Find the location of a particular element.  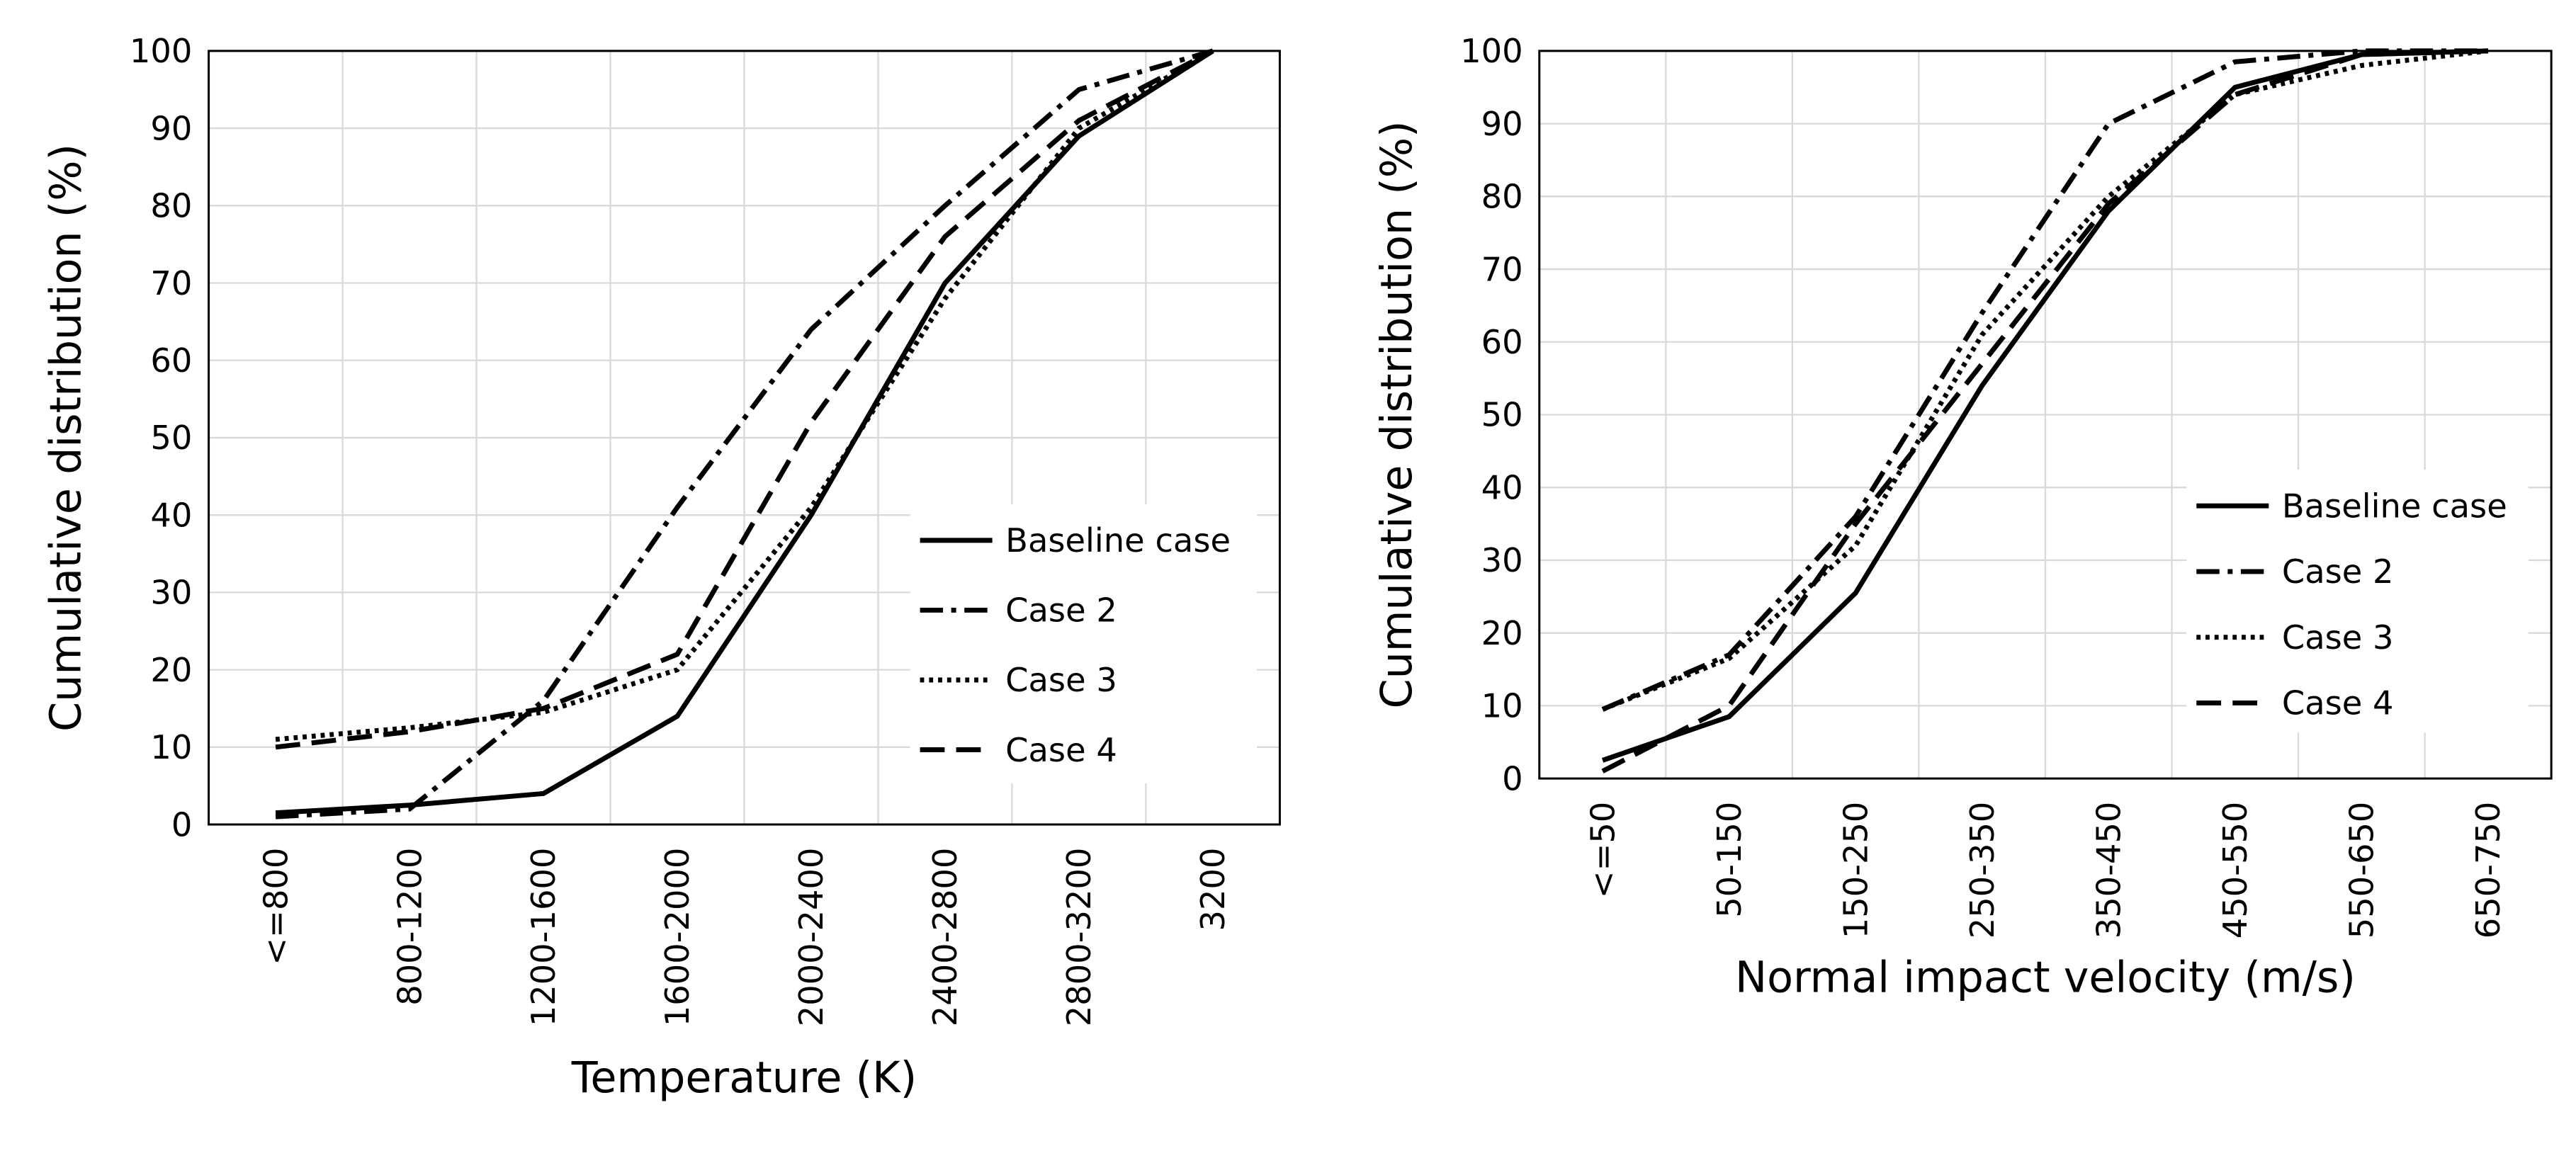

x-tick-label: 550-650 is located at coordinates (2362, 870).